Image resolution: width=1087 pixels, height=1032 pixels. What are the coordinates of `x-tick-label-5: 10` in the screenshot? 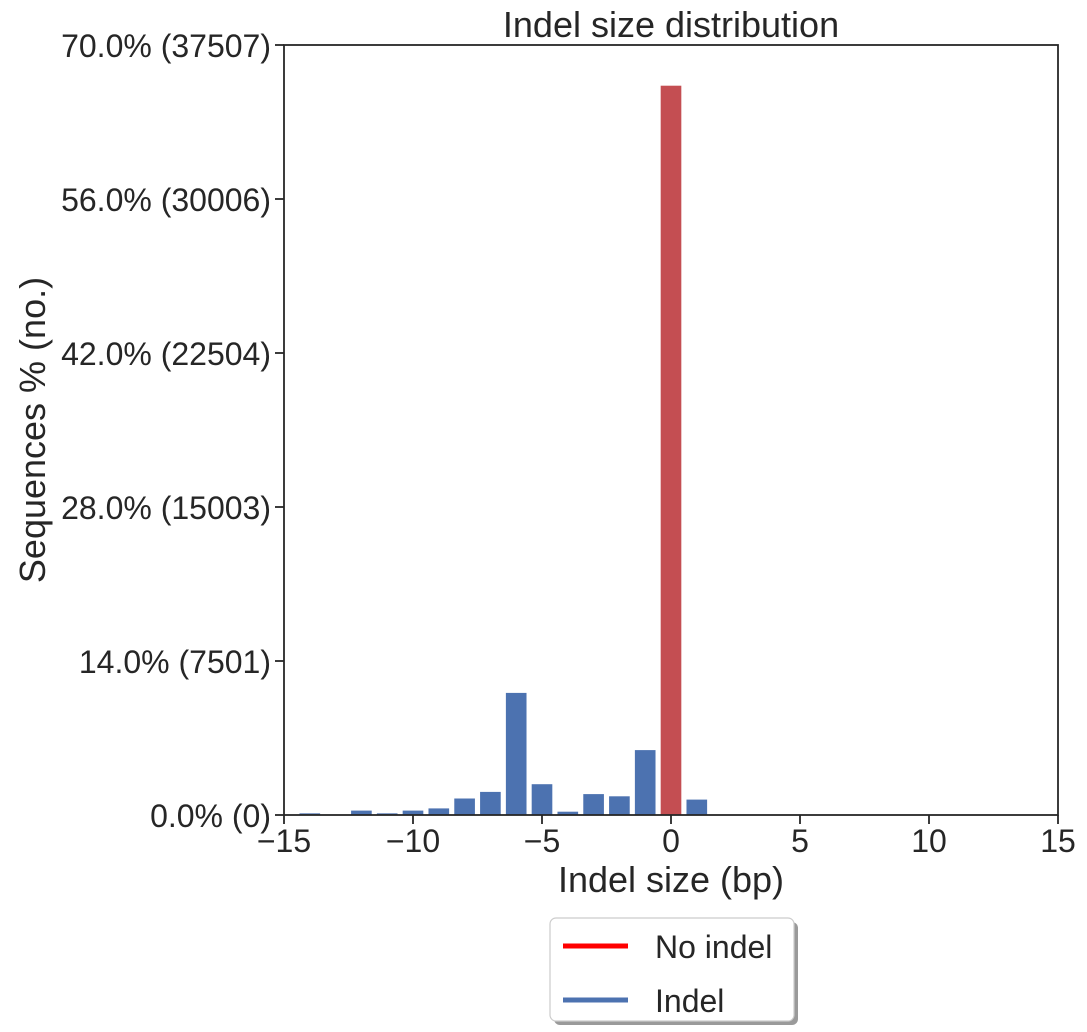 It's located at (929, 841).